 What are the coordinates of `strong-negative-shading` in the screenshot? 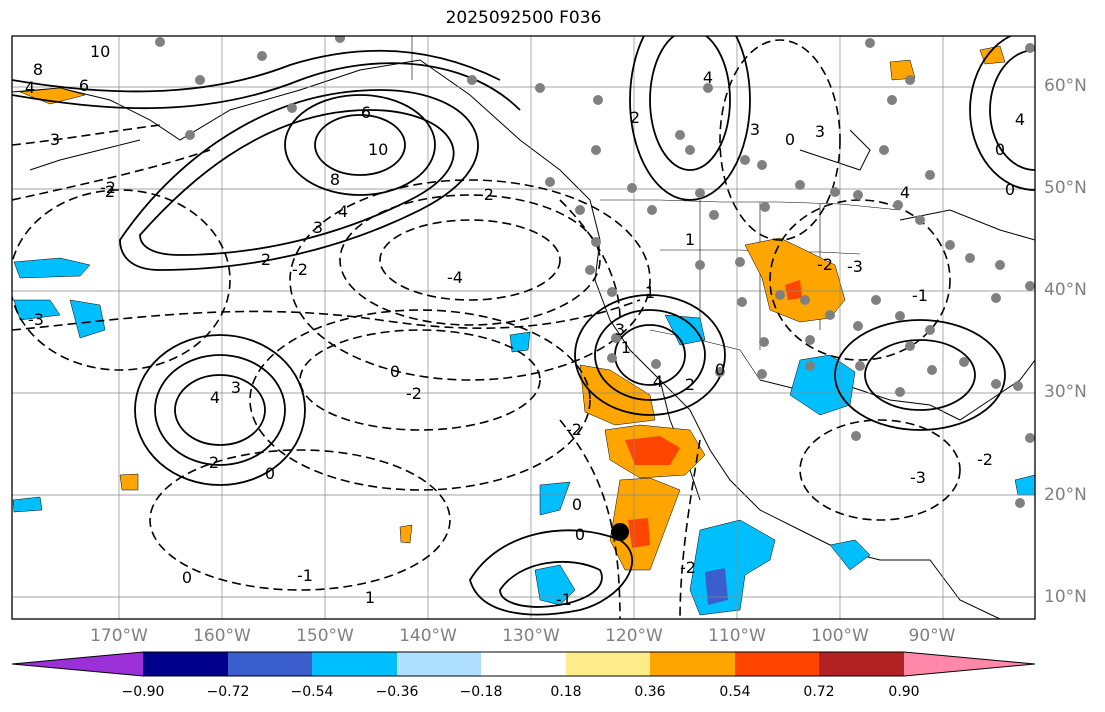 It's located at (716, 586).